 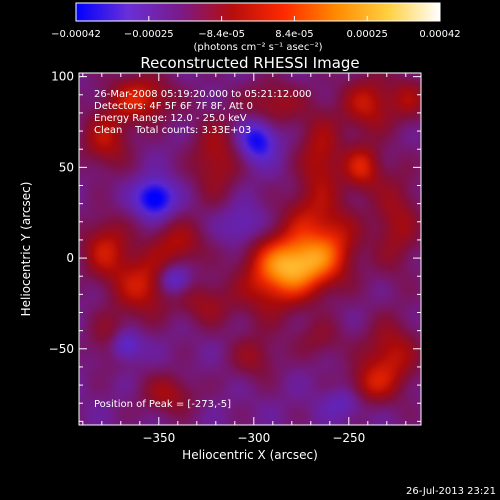 I want to click on timestamp: 26-Jul-2013 23:21, so click(x=451, y=491).